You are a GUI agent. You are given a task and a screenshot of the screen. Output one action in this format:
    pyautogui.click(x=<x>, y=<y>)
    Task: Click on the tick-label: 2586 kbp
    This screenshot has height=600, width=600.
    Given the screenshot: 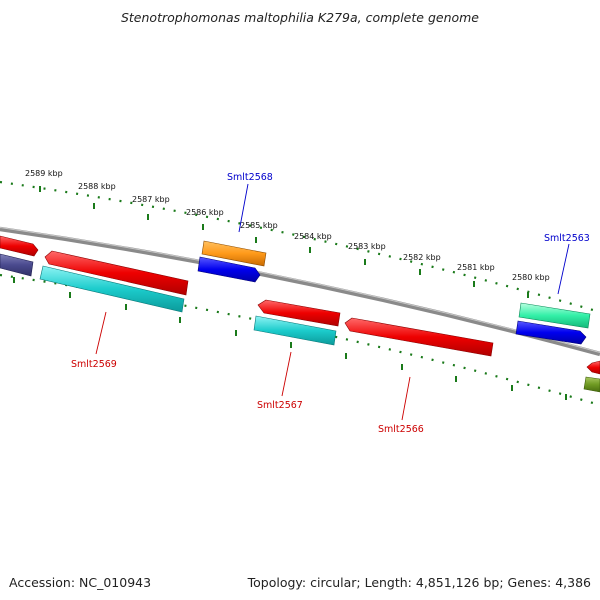 What is the action you would take?
    pyautogui.click(x=205, y=212)
    